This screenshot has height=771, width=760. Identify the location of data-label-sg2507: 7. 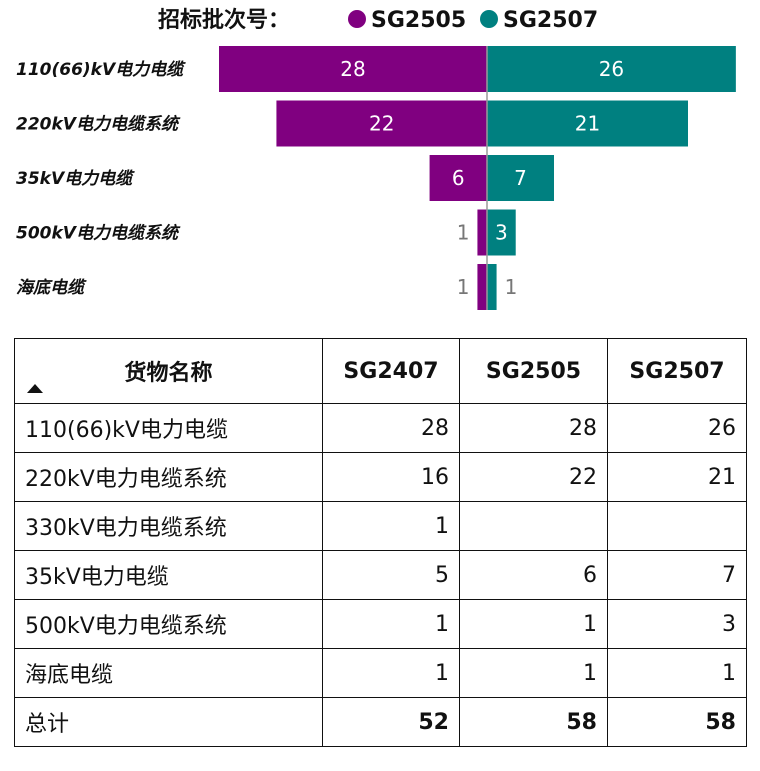
(520, 178).